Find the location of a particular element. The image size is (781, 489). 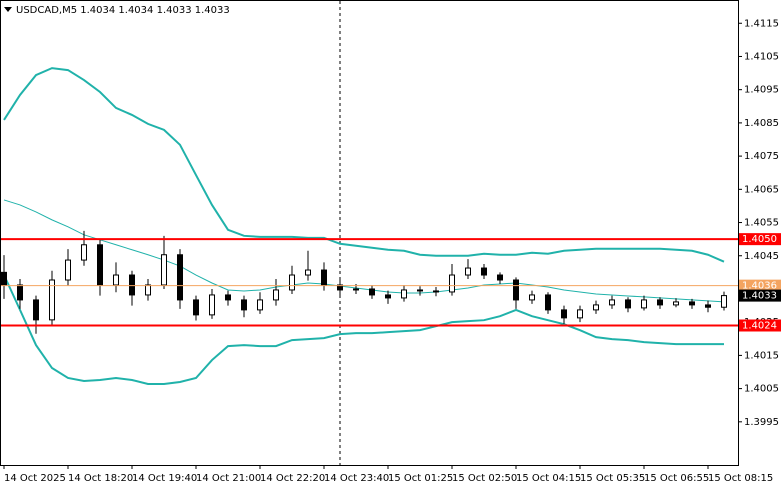

y-tick-label: 1.4085 is located at coordinates (761, 123).